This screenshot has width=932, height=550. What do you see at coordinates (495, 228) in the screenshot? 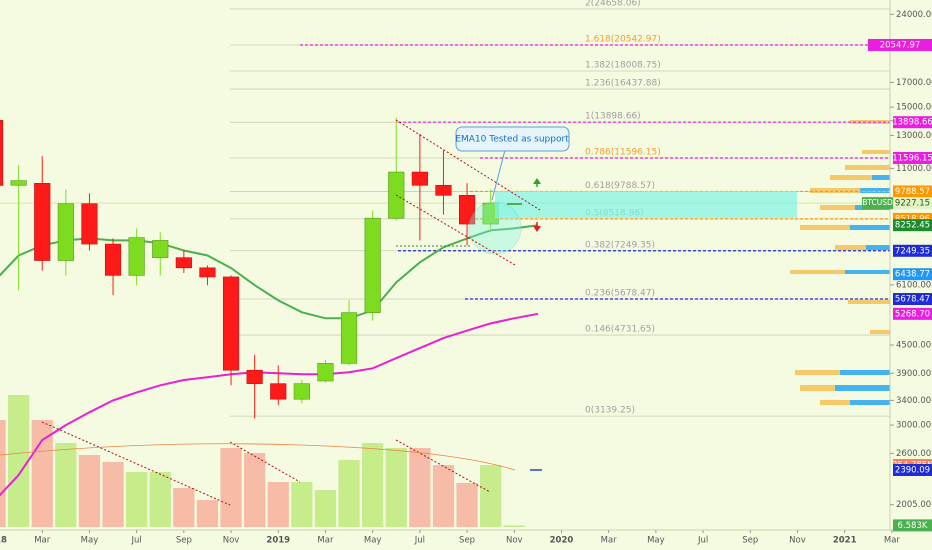
I see `support-circle` at bounding box center [495, 228].